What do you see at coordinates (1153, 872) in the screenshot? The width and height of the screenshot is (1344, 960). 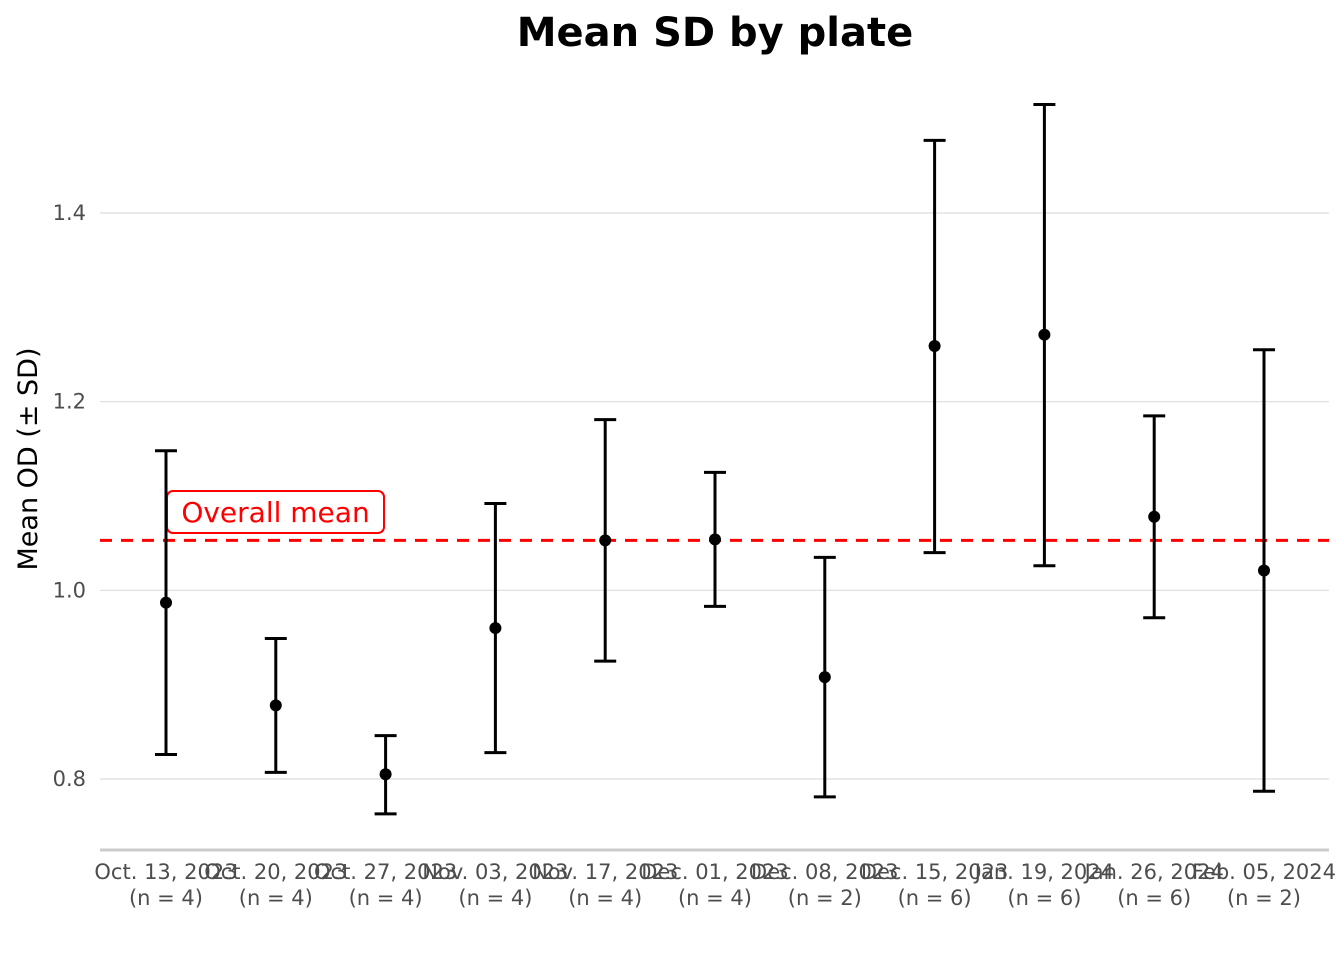 I see `x-tick-date: Jan. 26, 2024` at bounding box center [1153, 872].